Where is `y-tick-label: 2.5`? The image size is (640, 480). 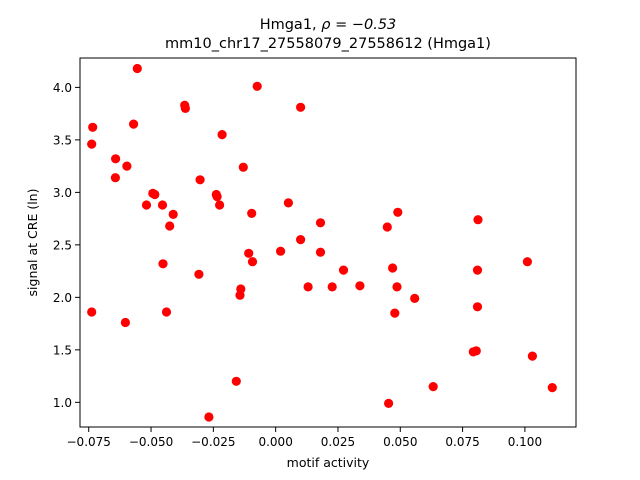 y-tick-label: 2.5 is located at coordinates (62, 245).